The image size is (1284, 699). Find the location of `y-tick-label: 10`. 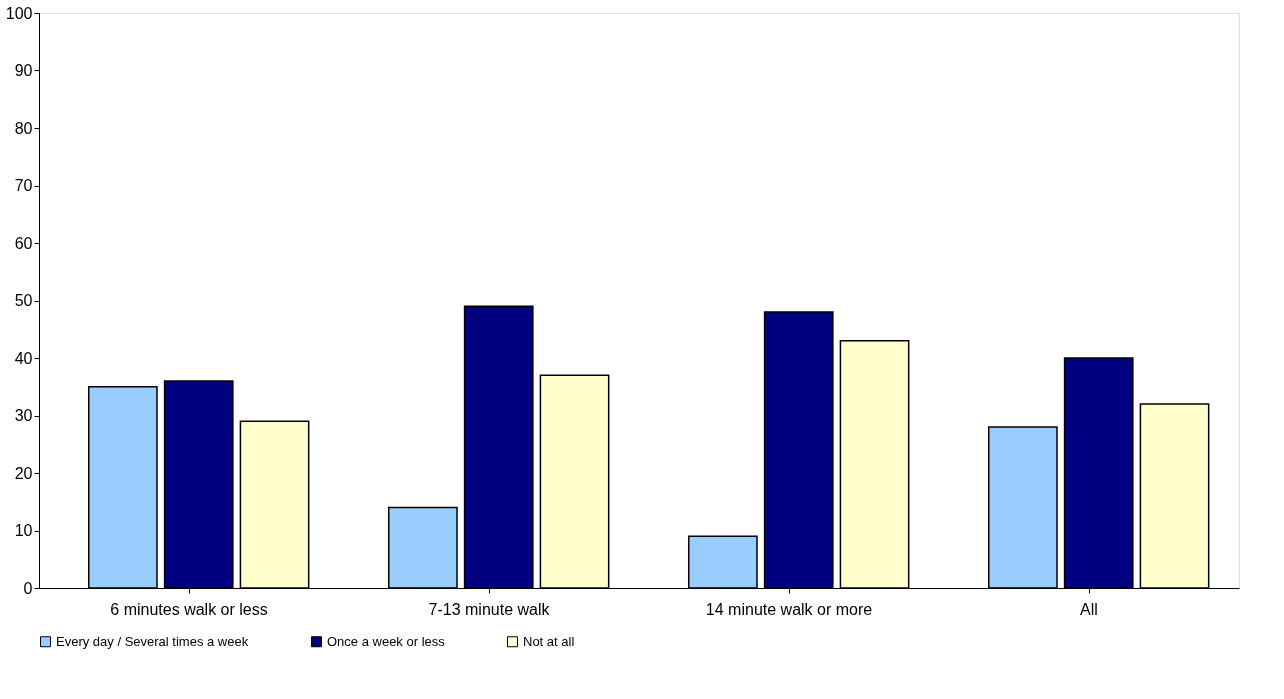

y-tick-label: 10 is located at coordinates (23, 530).